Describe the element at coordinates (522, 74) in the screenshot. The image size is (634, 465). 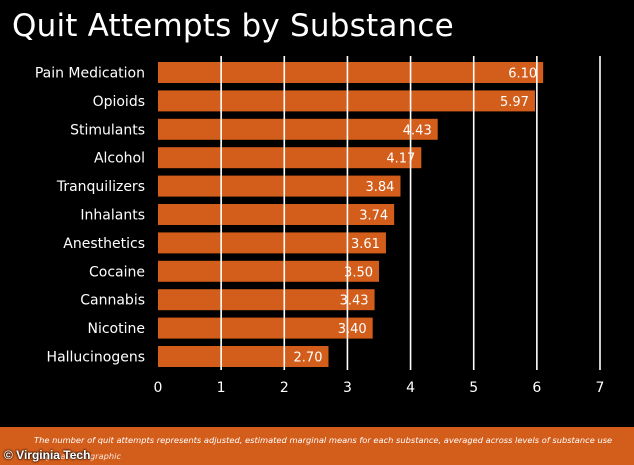
I see `value-label: 6.10` at that location.